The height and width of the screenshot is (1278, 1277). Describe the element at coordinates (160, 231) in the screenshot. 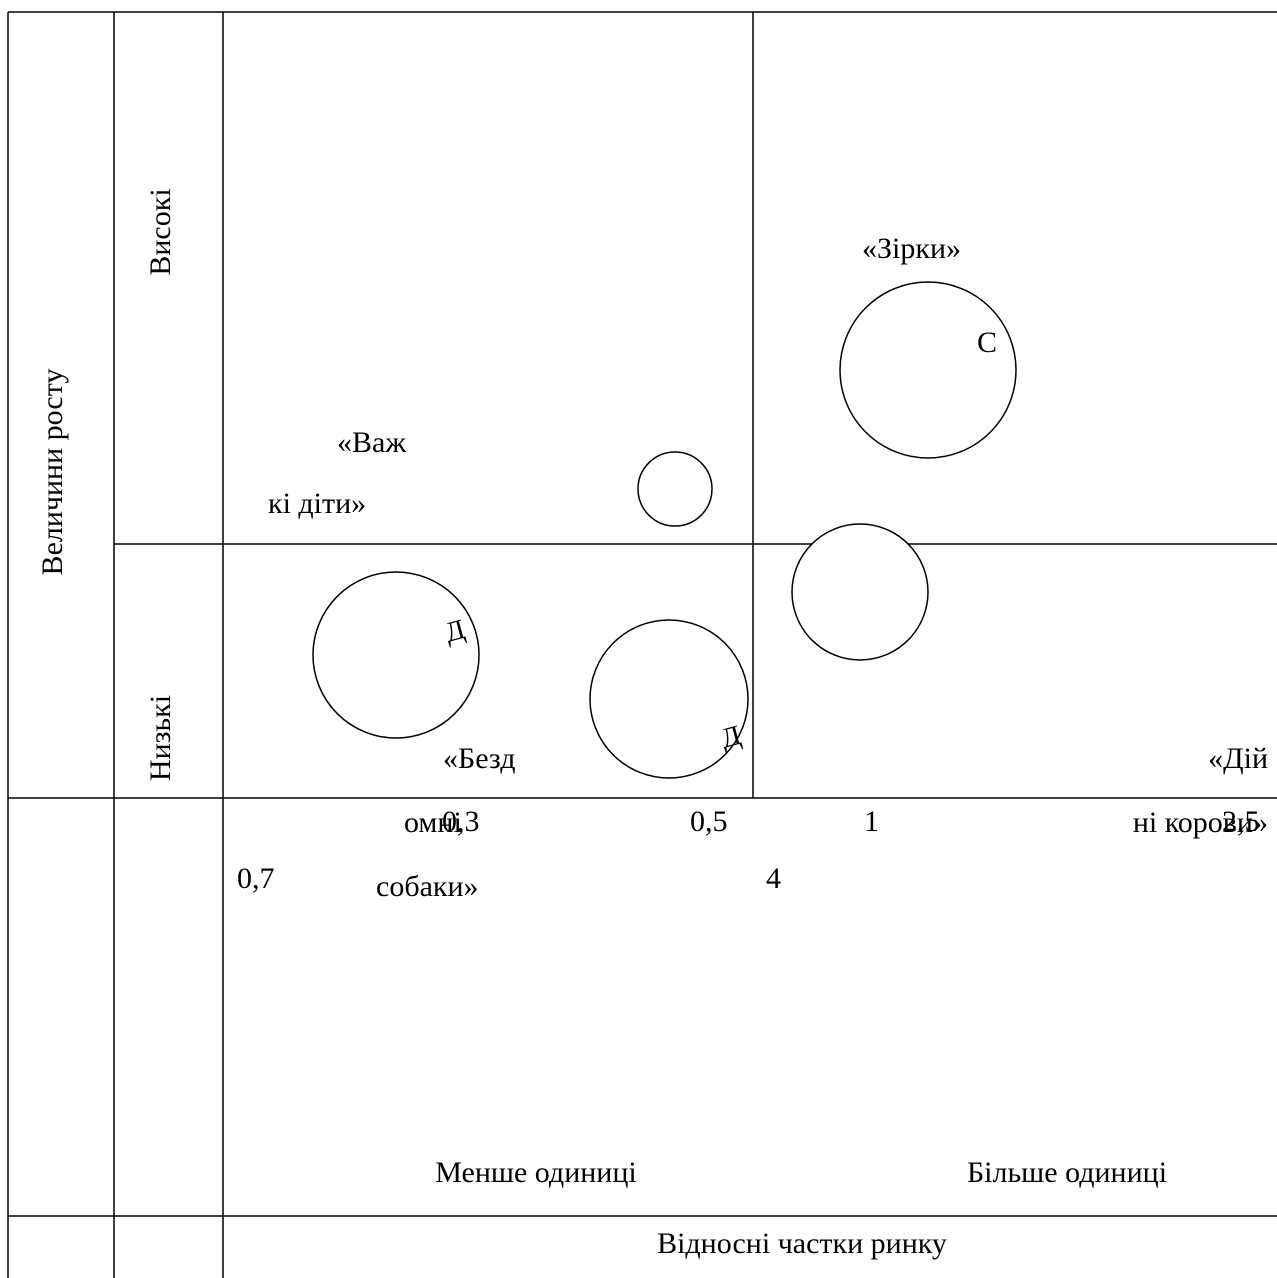

I see `y-high-label: Високі` at that location.